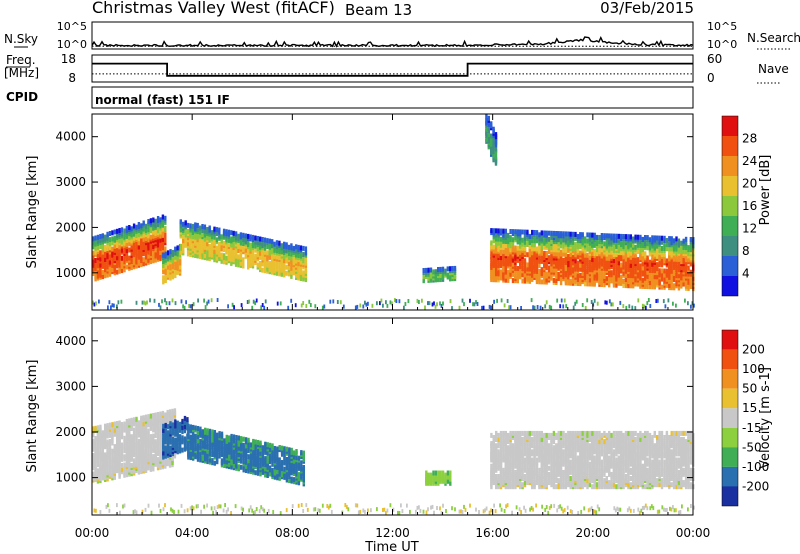  What do you see at coordinates (21, 60) in the screenshot?
I see `freq-label: Freq.` at bounding box center [21, 60].